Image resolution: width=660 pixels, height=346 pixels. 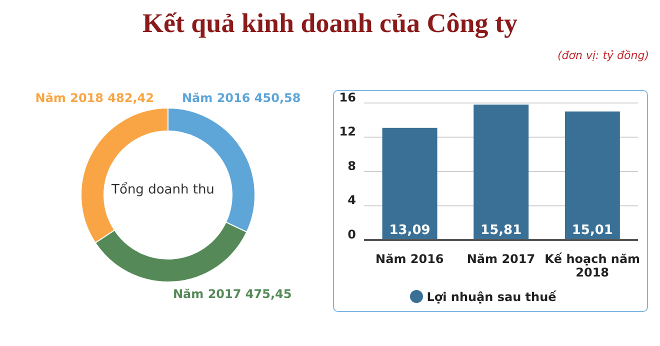 What do you see at coordinates (232, 294) in the screenshot?
I see `slice-label: Năm 2017 475,45` at bounding box center [232, 294].